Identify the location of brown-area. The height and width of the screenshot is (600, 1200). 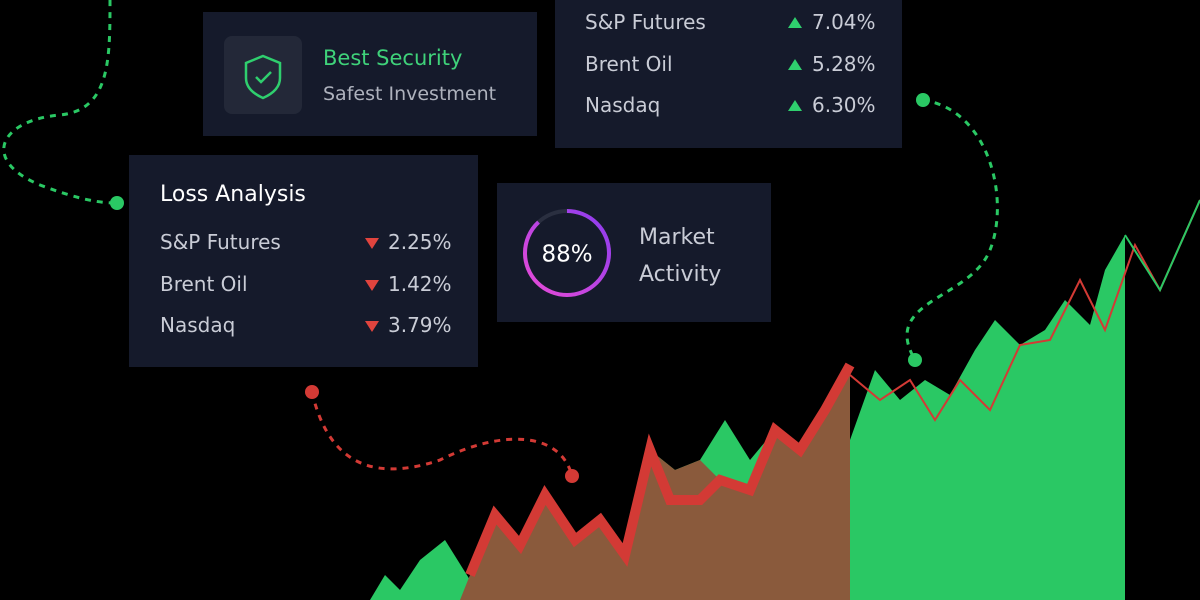
(655, 482).